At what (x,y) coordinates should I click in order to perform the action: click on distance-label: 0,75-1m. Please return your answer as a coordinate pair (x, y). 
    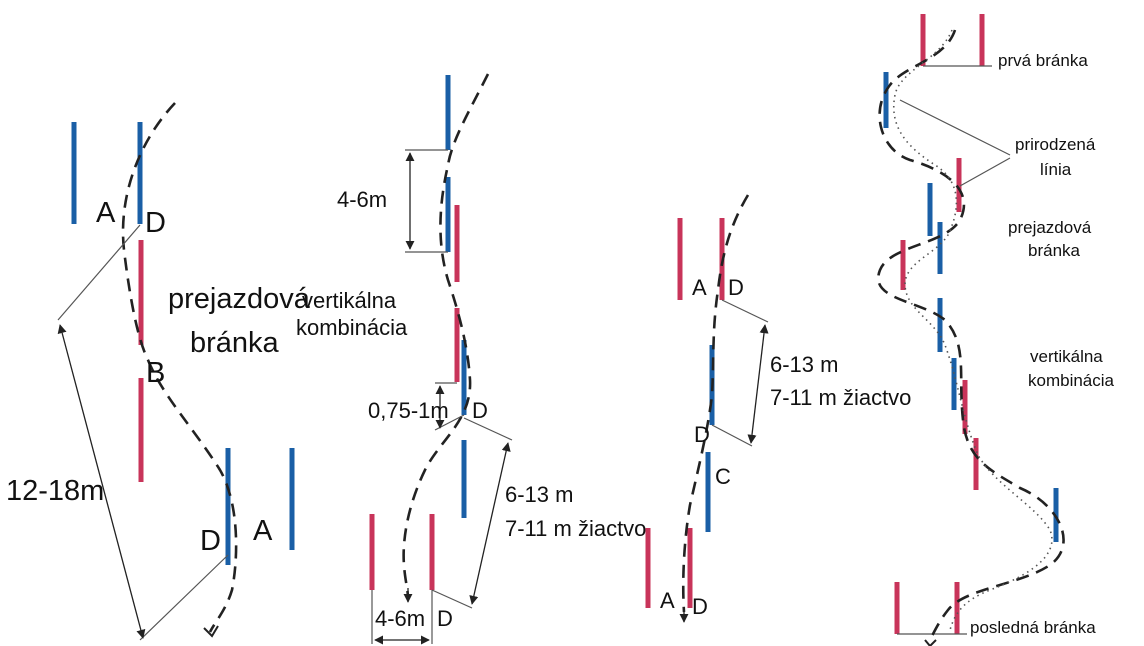
    Looking at the image, I should click on (408, 410).